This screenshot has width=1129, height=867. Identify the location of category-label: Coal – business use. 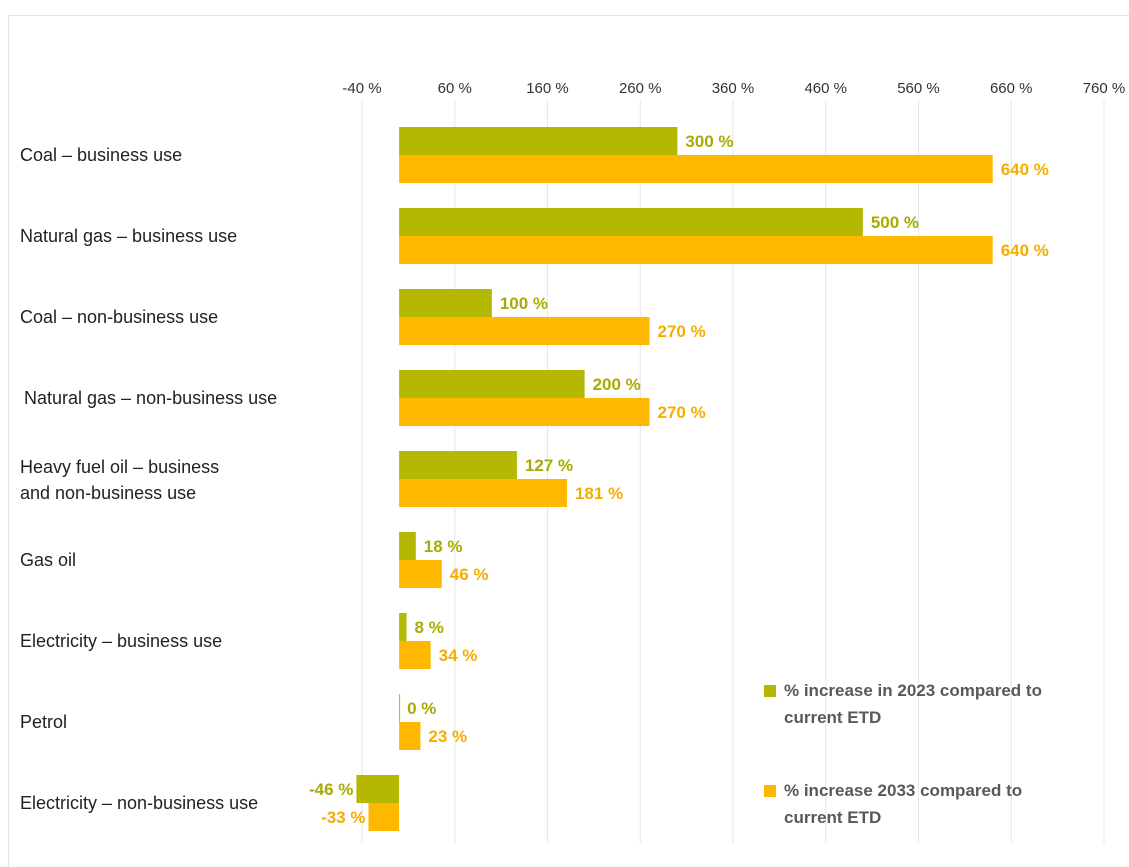
(101, 155).